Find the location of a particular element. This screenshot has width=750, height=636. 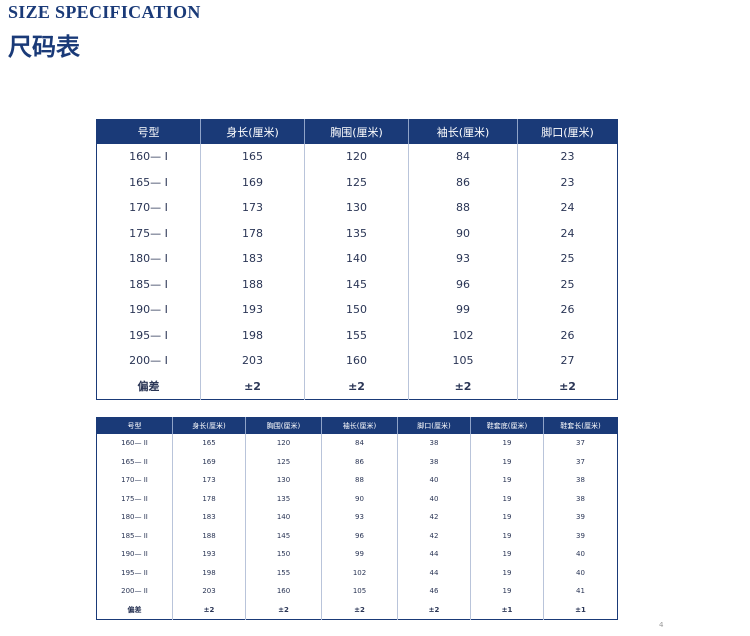

size-code-cell: 200— II is located at coordinates (134, 591).